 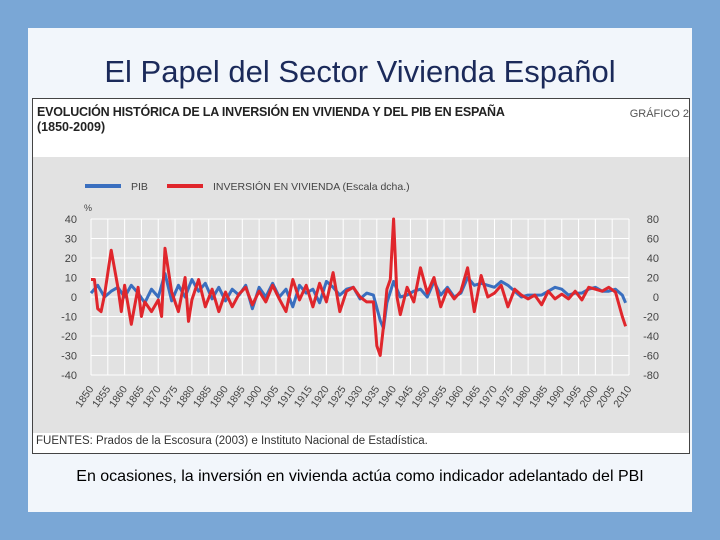 I want to click on chart-figure-label: GRÁFICO 2, so click(x=659, y=114).